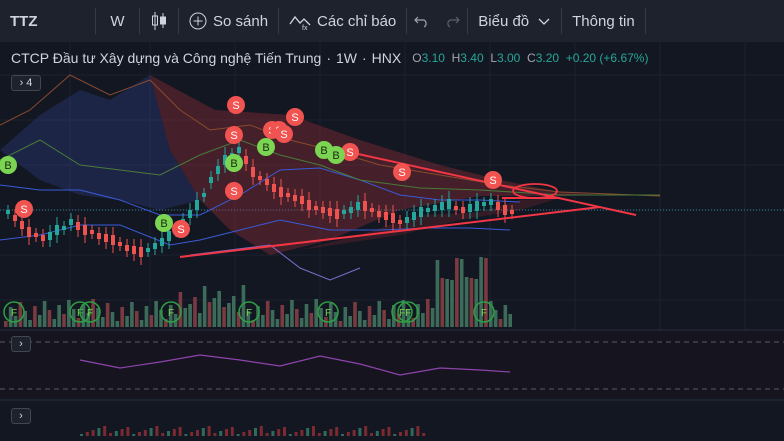 Image resolution: width=784 pixels, height=441 pixels. I want to click on flag-signal-marker: F, so click(402, 312).